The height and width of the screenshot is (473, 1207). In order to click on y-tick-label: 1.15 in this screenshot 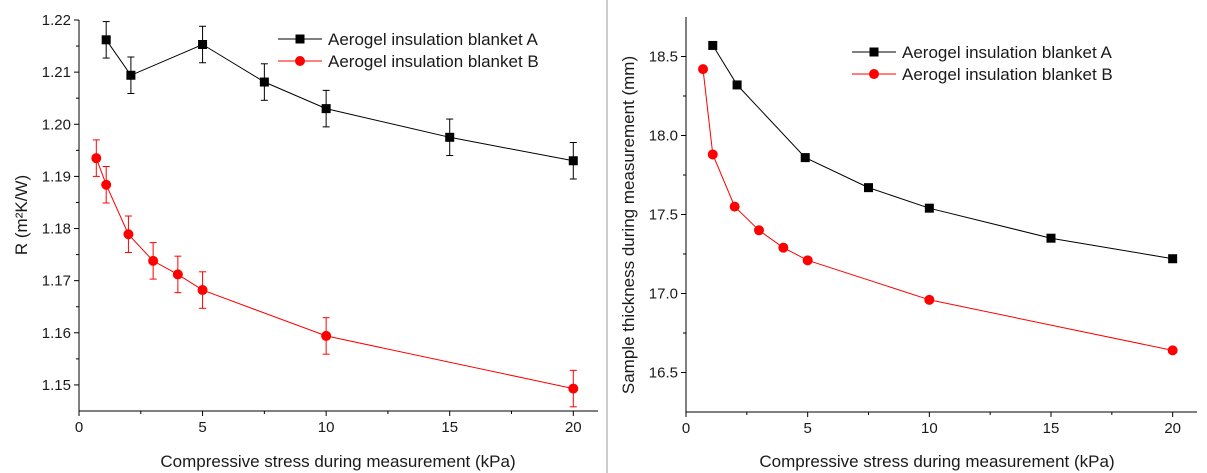, I will do `click(56, 385)`.